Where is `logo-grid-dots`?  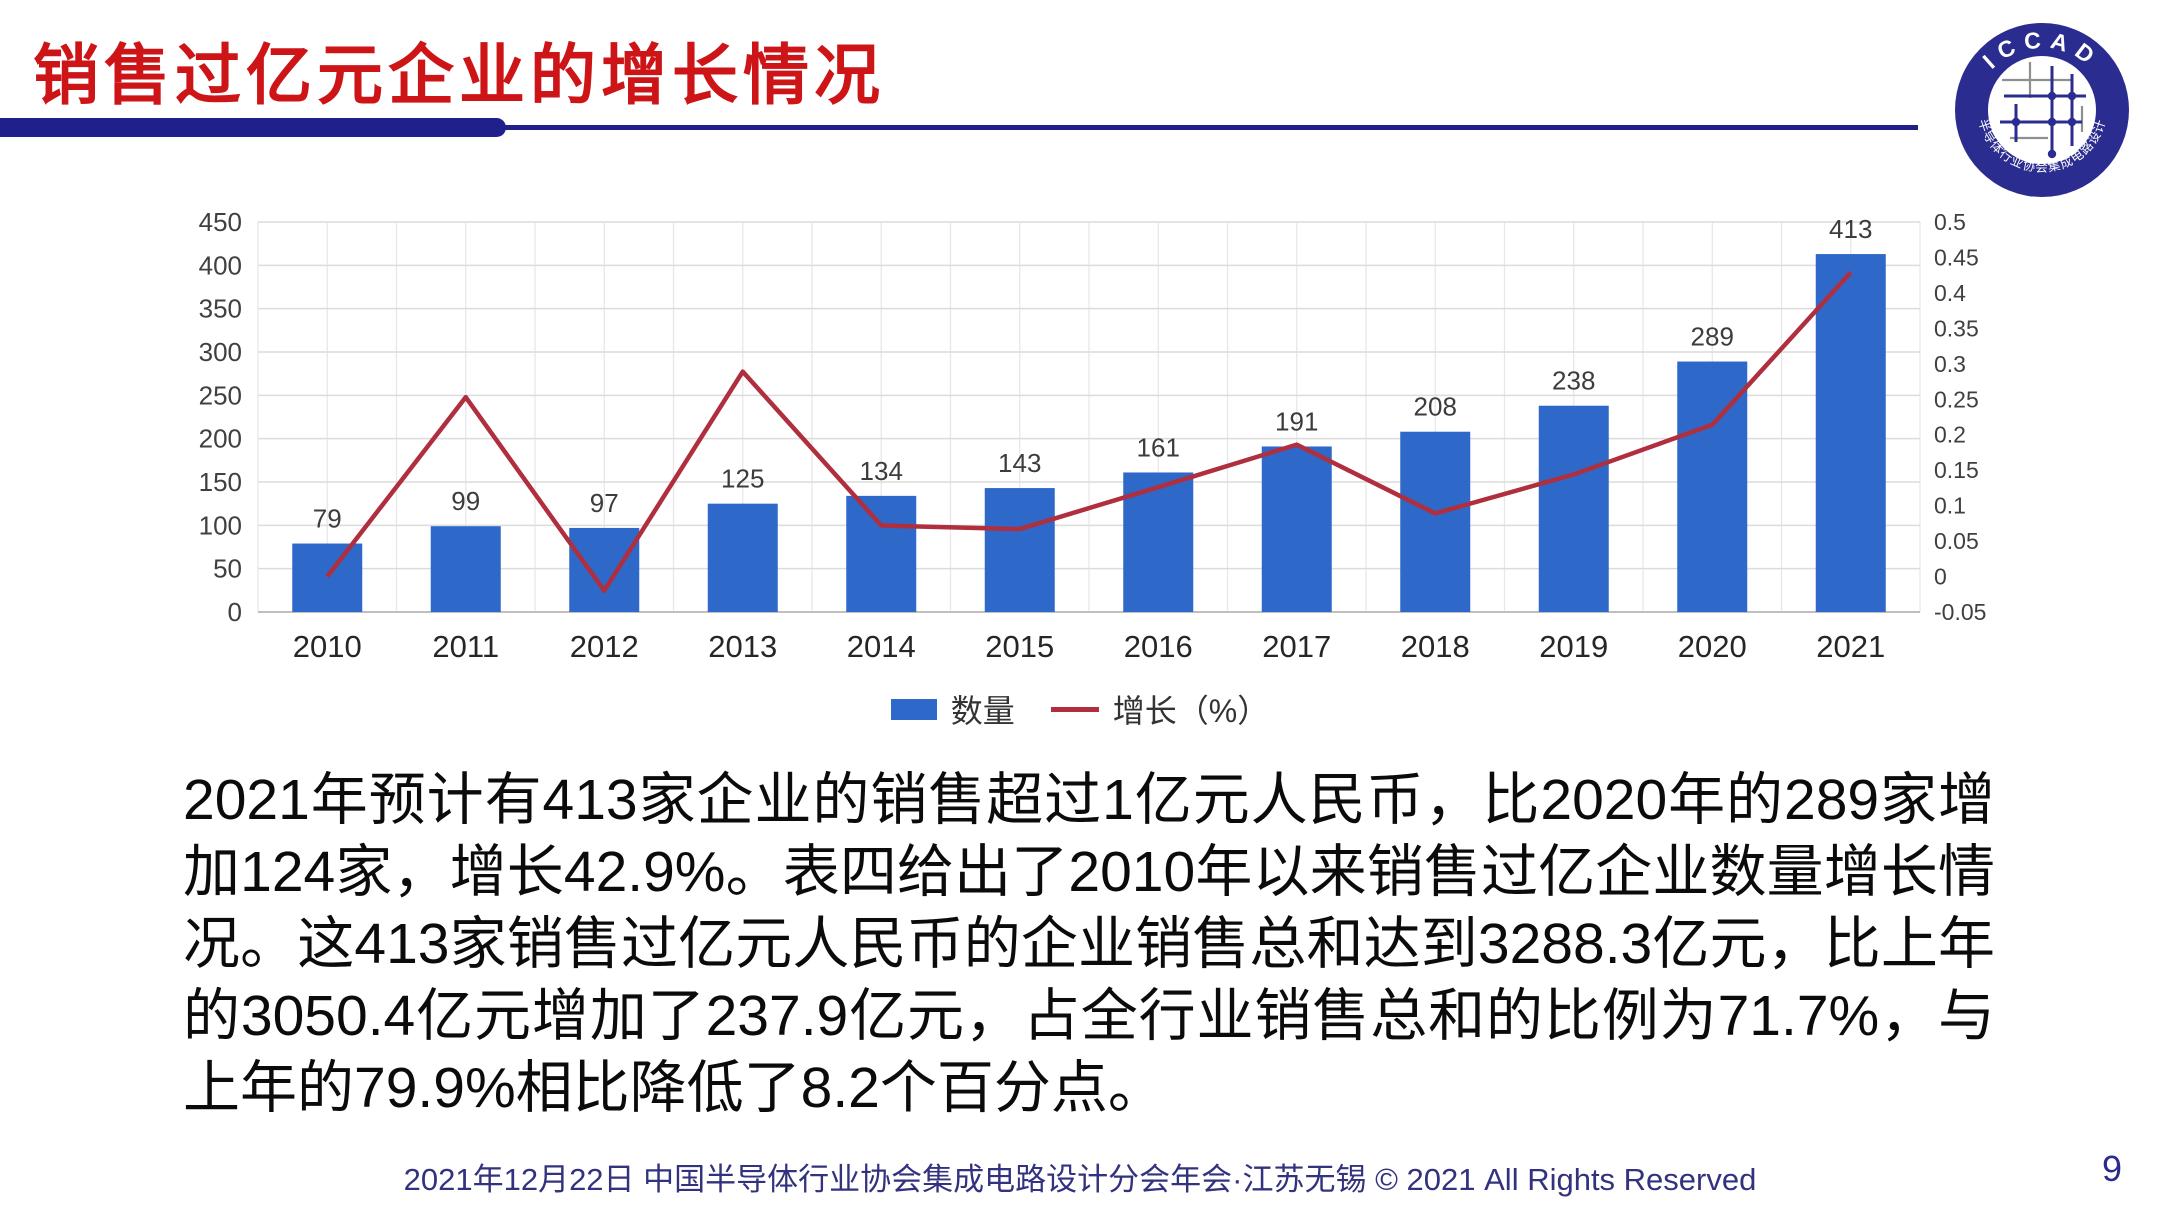
logo-grid-dots is located at coordinates (2044, 125).